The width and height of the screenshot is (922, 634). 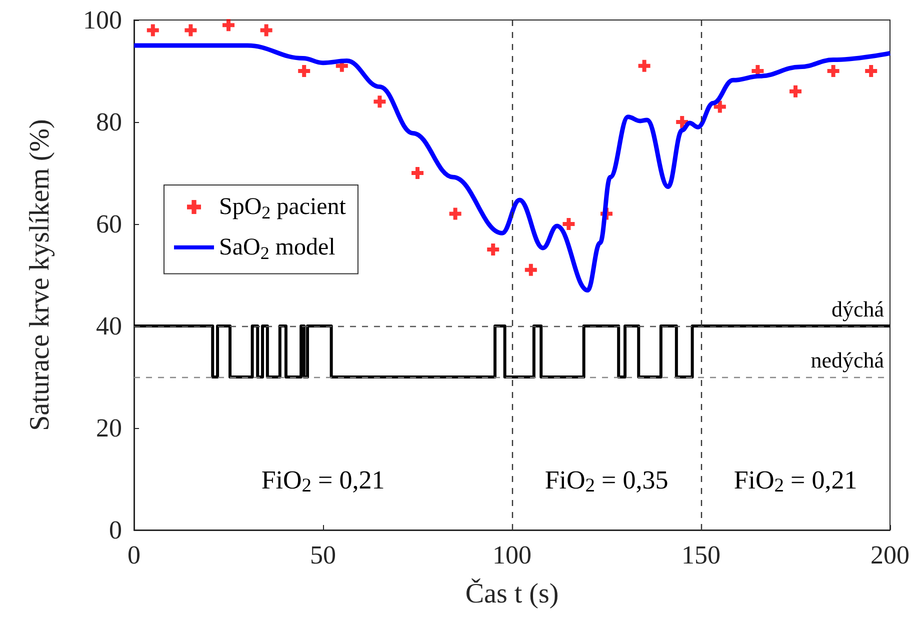 I want to click on y-tick-label: 60, so click(x=109, y=224).